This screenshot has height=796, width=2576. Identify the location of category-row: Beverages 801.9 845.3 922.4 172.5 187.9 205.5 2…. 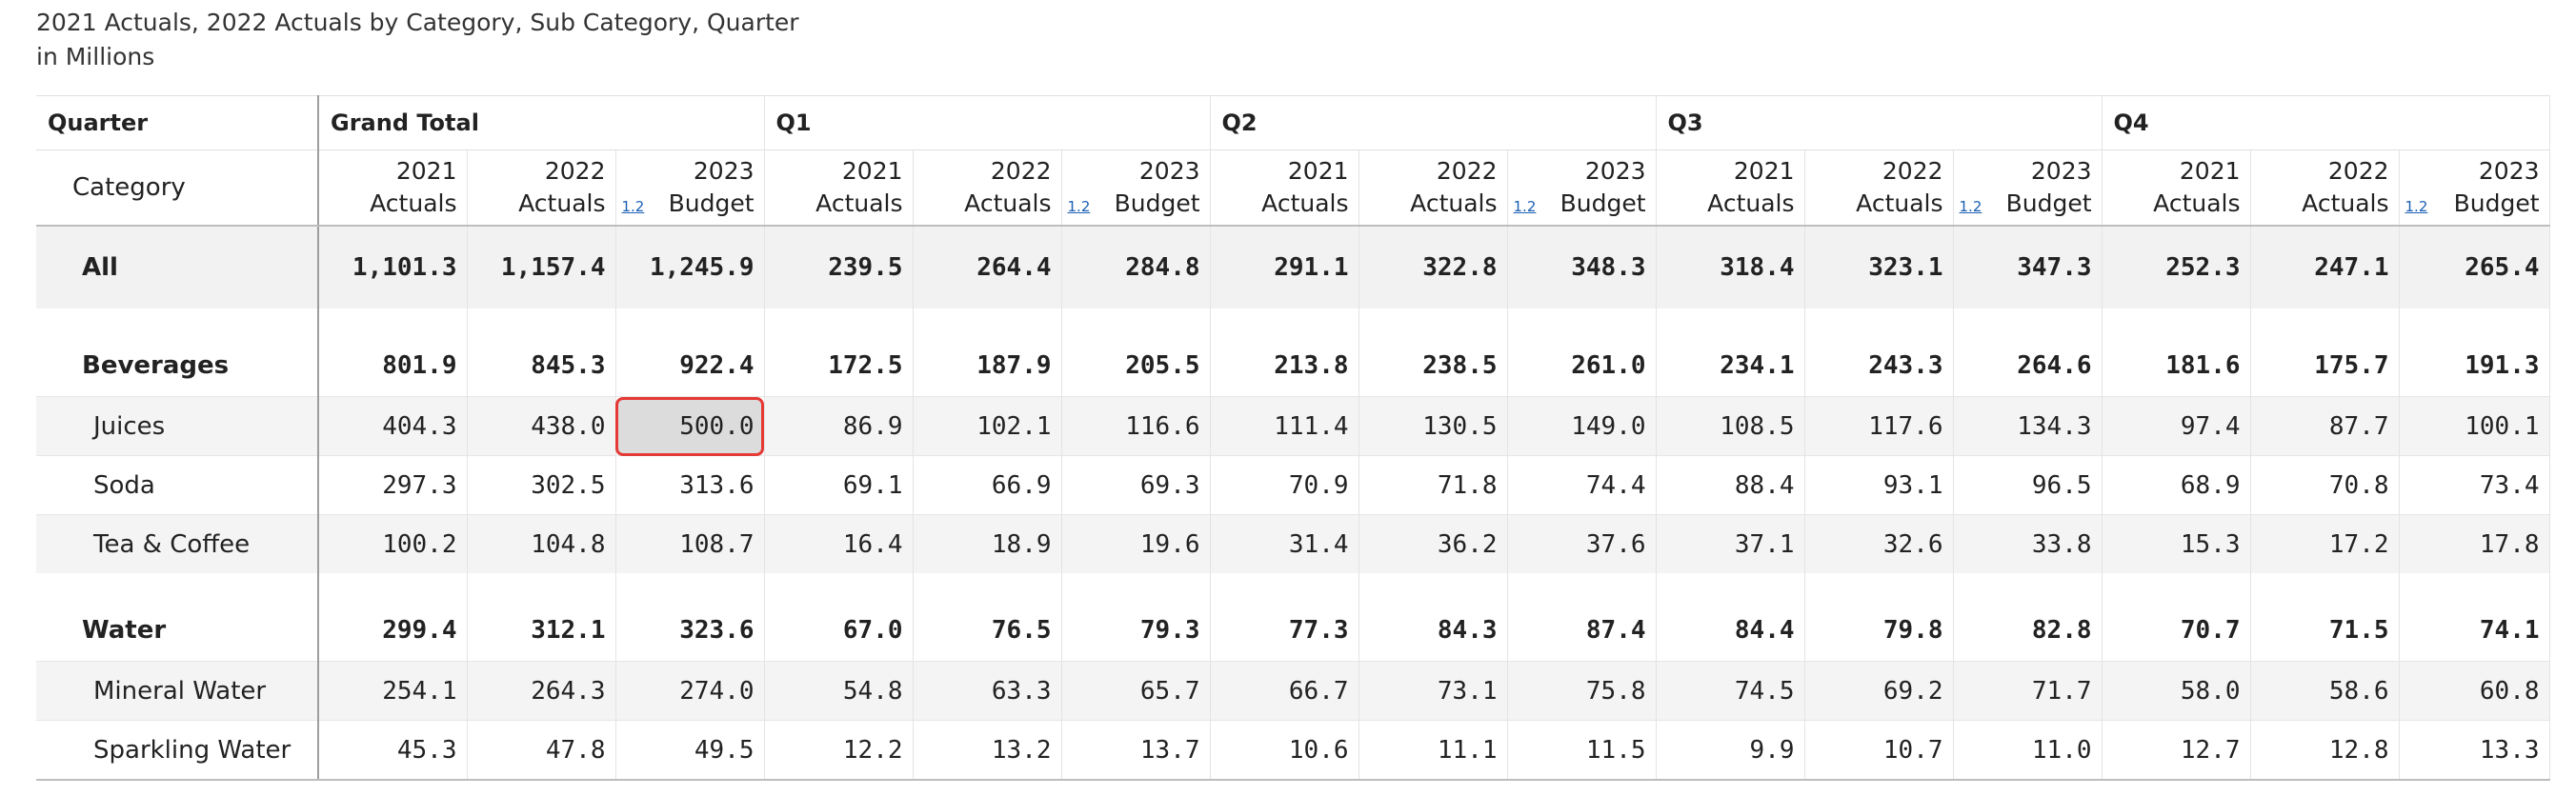
(1293, 363).